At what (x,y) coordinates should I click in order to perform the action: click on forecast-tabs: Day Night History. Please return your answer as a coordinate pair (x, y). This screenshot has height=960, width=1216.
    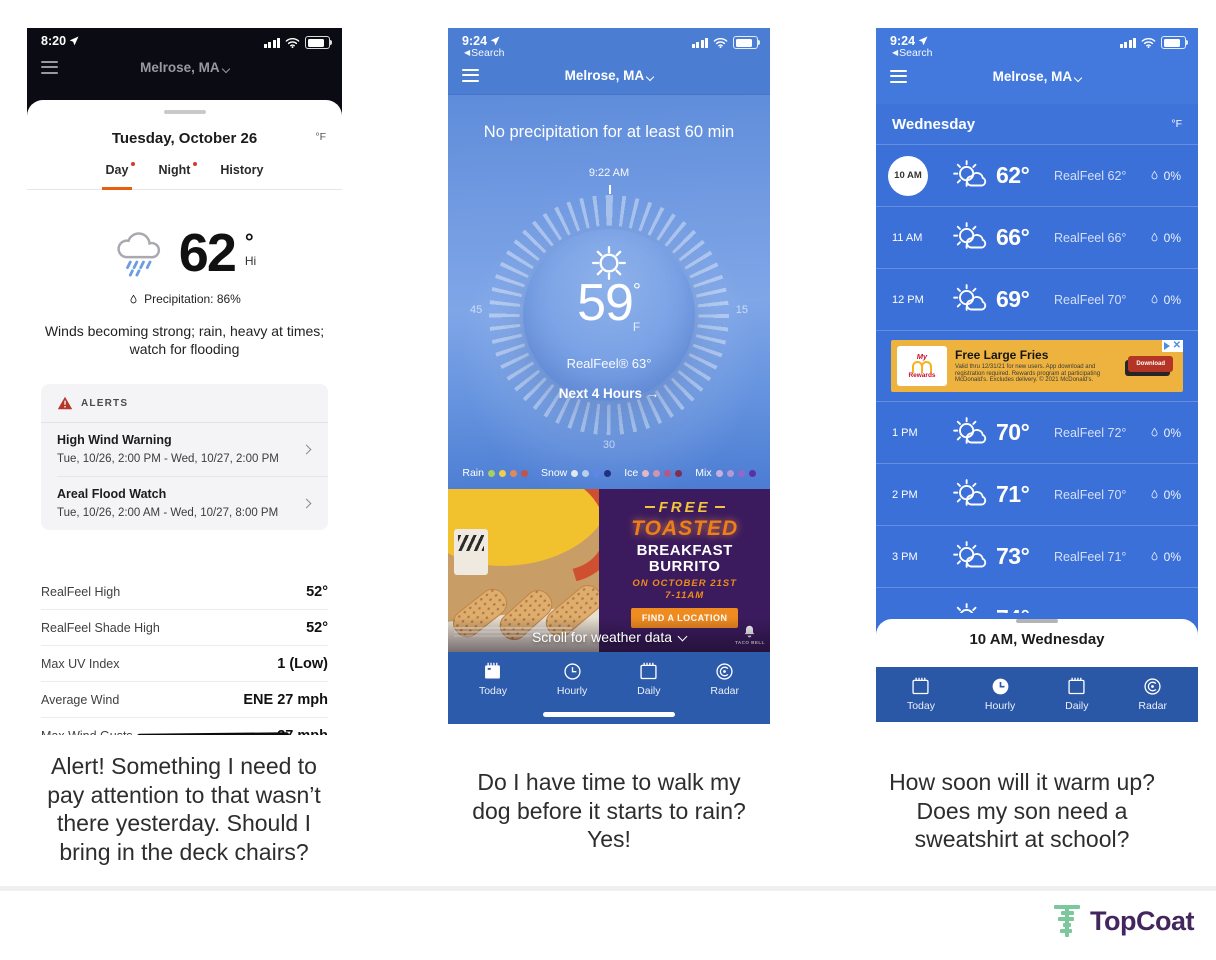
    Looking at the image, I should click on (184, 176).